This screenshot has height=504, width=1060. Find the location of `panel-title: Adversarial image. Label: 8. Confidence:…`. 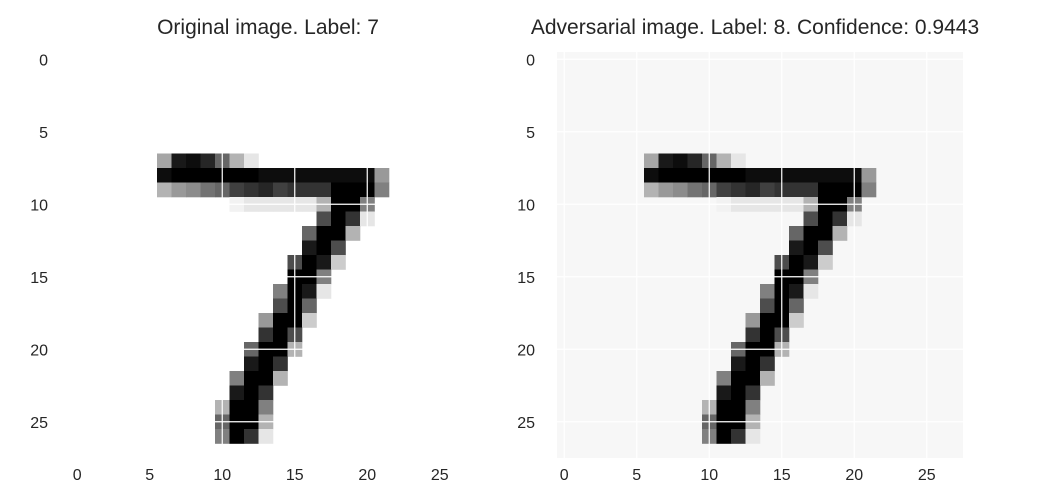

panel-title: Adversarial image. Label: 8. Confidence:… is located at coordinates (755, 27).